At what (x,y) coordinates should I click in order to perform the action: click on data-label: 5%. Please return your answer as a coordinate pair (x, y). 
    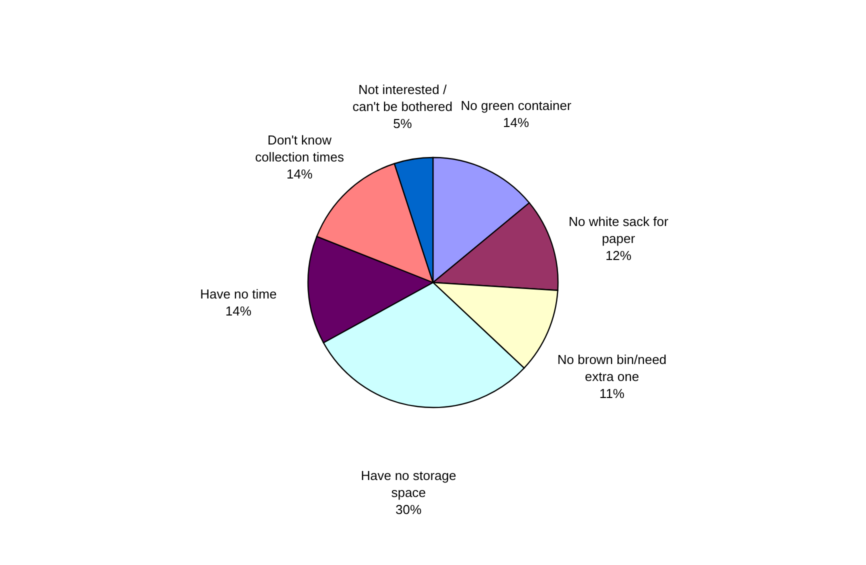
    Looking at the image, I should click on (402, 123).